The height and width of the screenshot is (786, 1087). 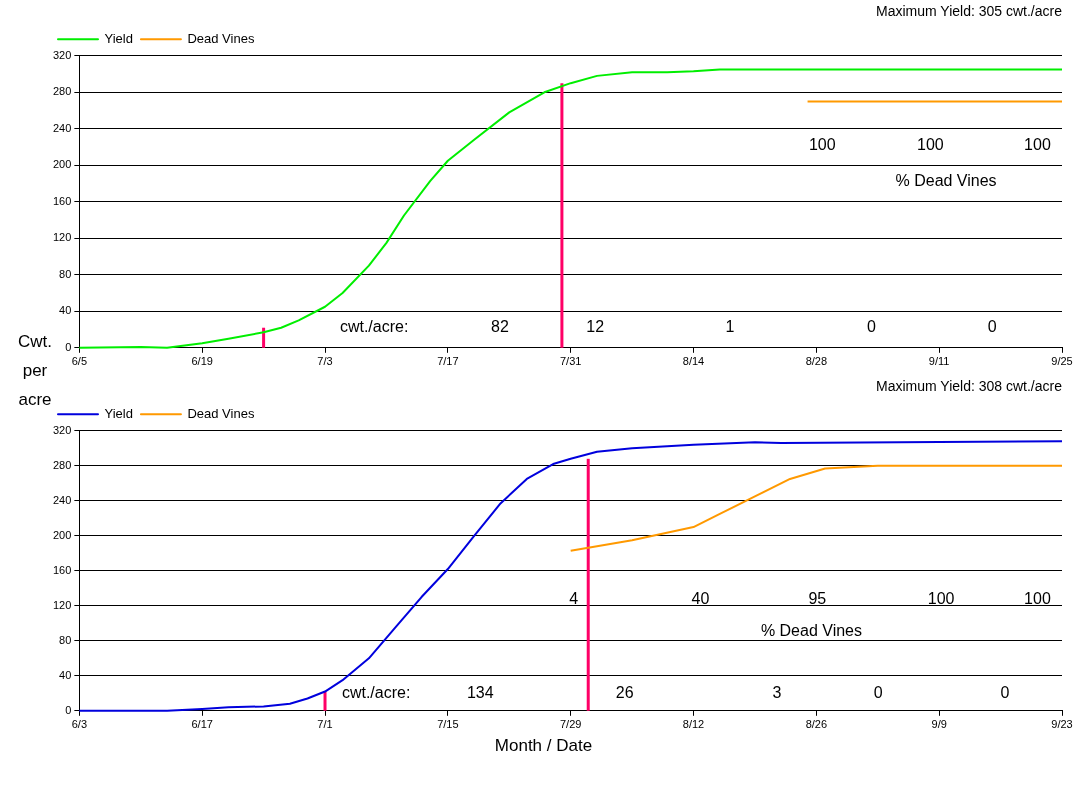 What do you see at coordinates (202, 724) in the screenshot?
I see `x-tick-label: 6/17` at bounding box center [202, 724].